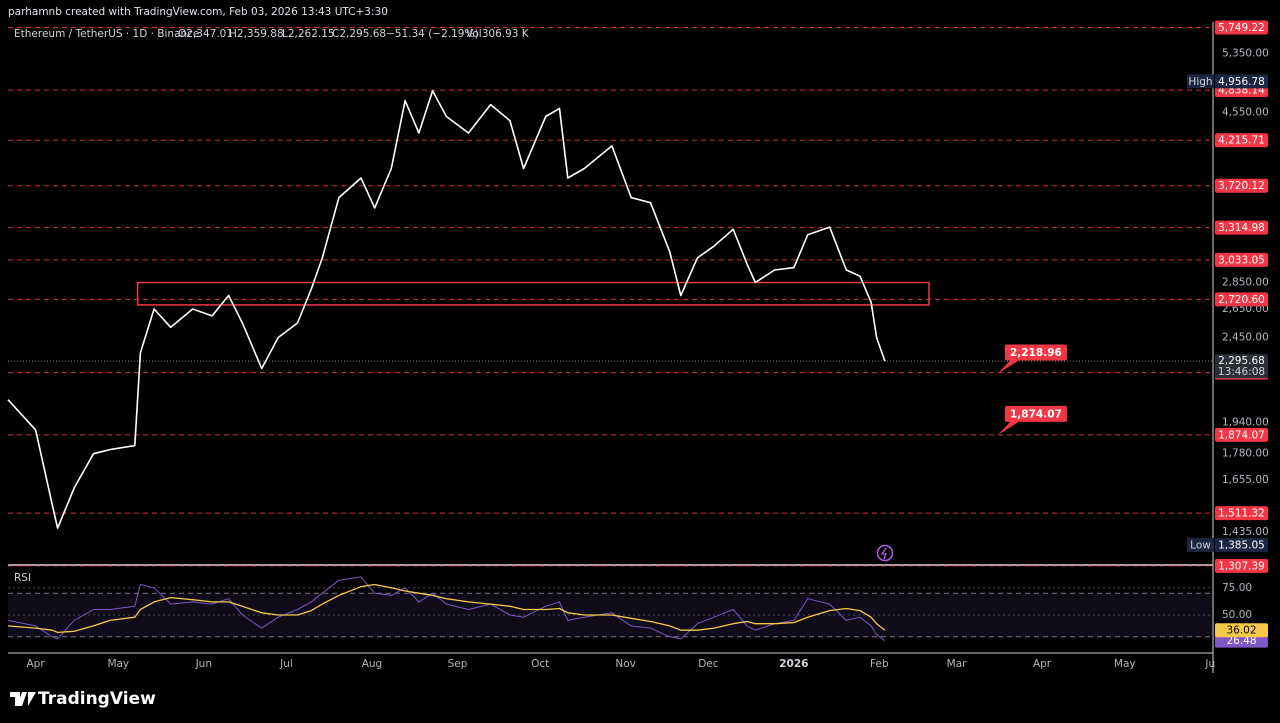  Describe the element at coordinates (533, 293) in the screenshot. I see `zone` at that location.